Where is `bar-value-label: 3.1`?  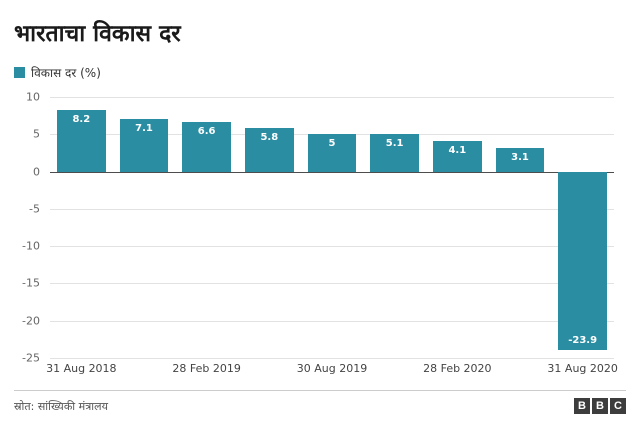
bar-value-label: 3.1 is located at coordinates (520, 158).